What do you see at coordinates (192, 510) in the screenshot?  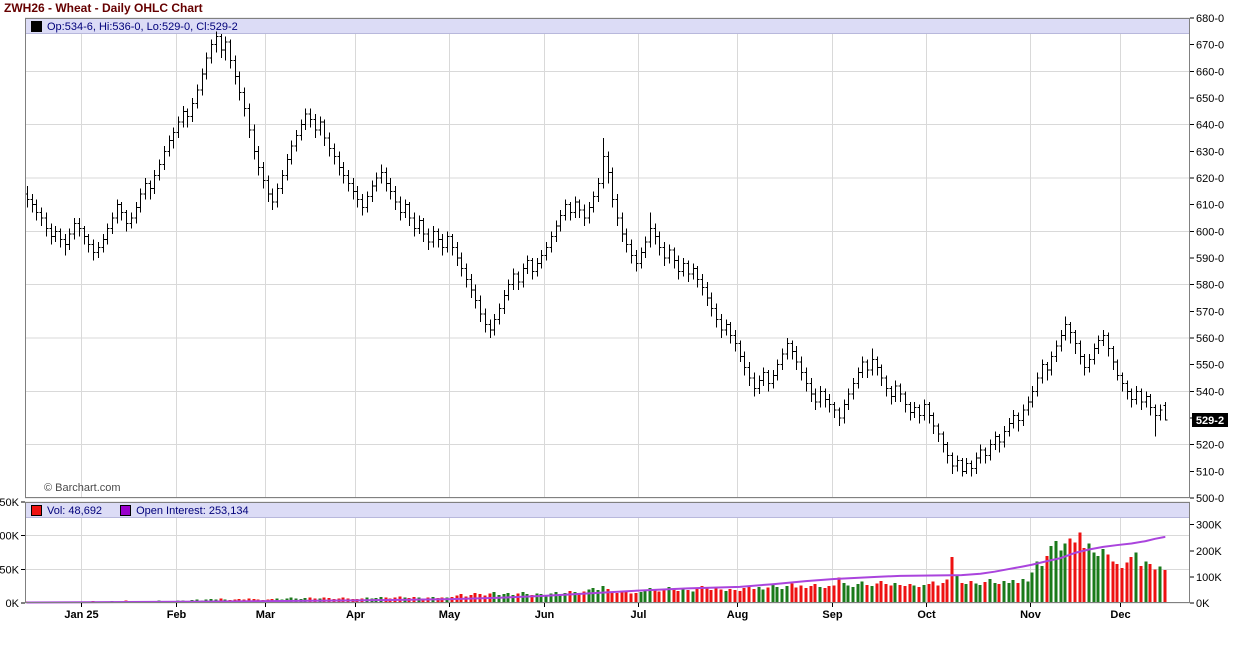 I see `open-interest-legend-text: Open Interest: 253,134` at bounding box center [192, 510].